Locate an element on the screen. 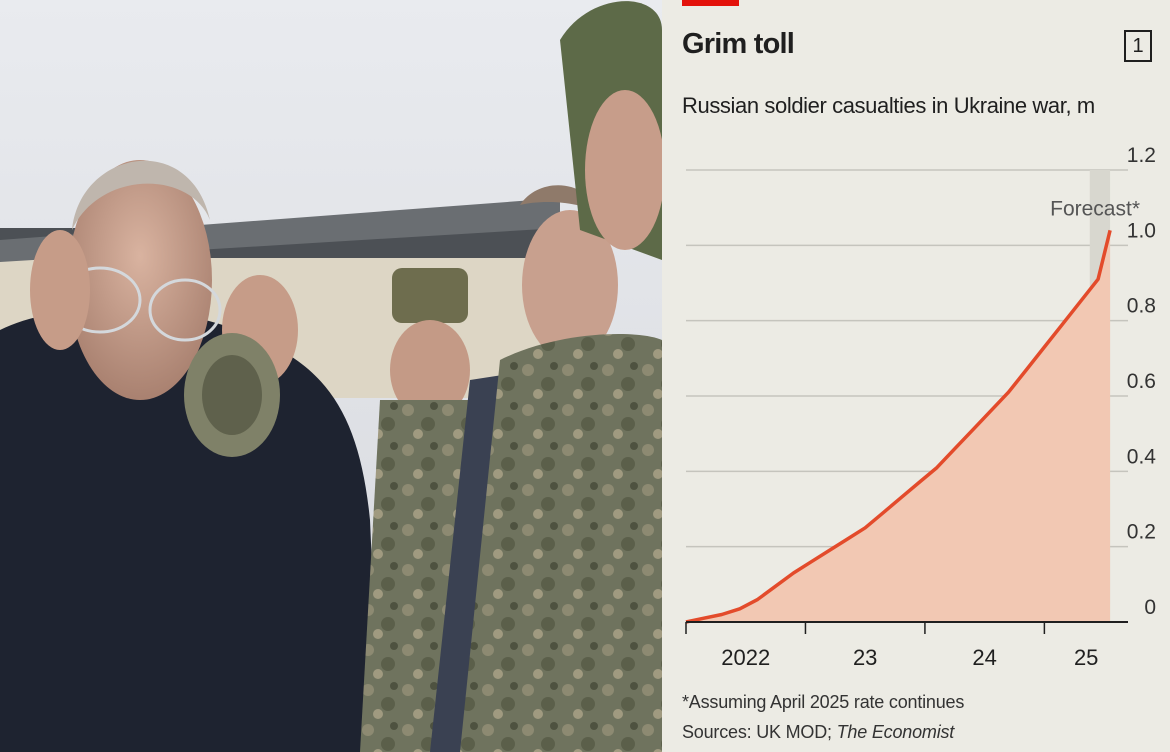 The width and height of the screenshot is (1170, 752). x-tick-label: 24 is located at coordinates (984, 657).